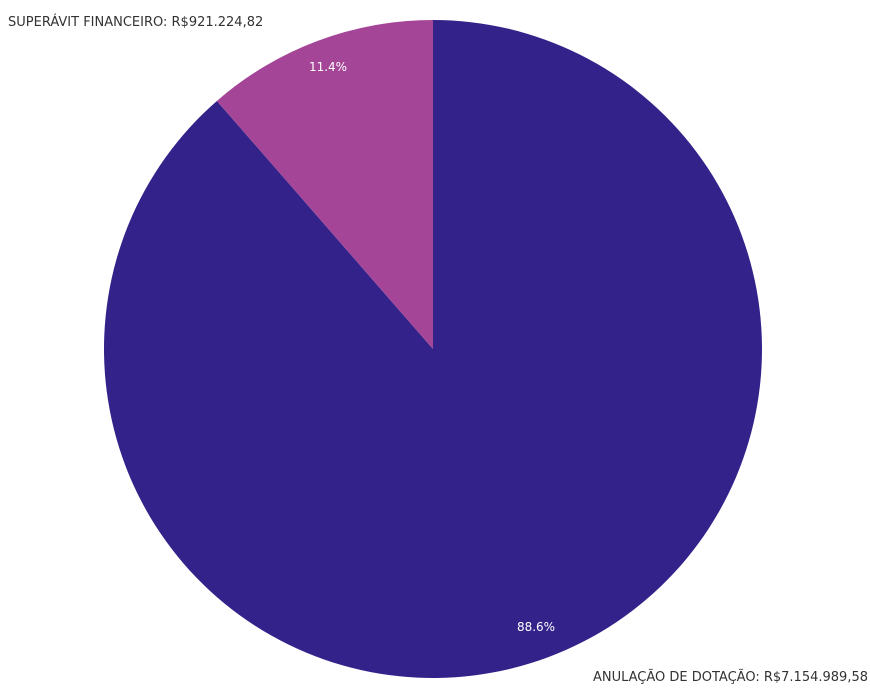 The width and height of the screenshot is (870, 688). I want to click on slice-percent-label-2: 11.4%, so click(328, 67).